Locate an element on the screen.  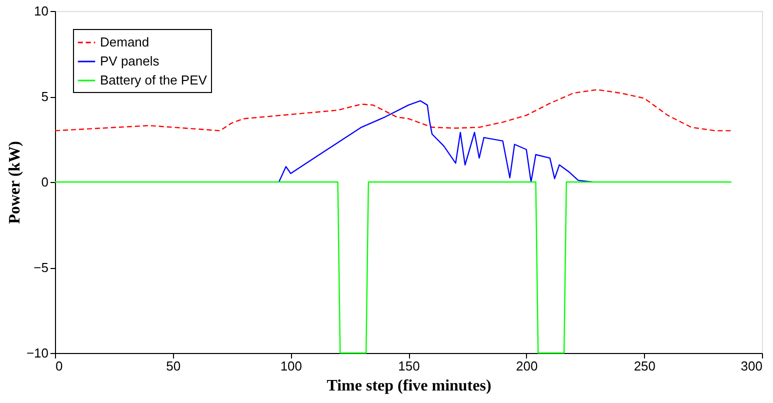
y-axis-title: Power (kW) is located at coordinates (15, 182).